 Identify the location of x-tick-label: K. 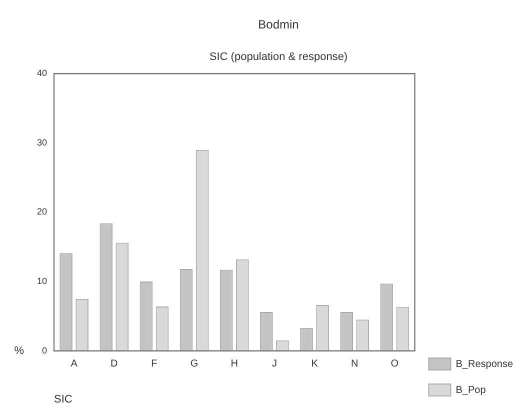
(314, 364).